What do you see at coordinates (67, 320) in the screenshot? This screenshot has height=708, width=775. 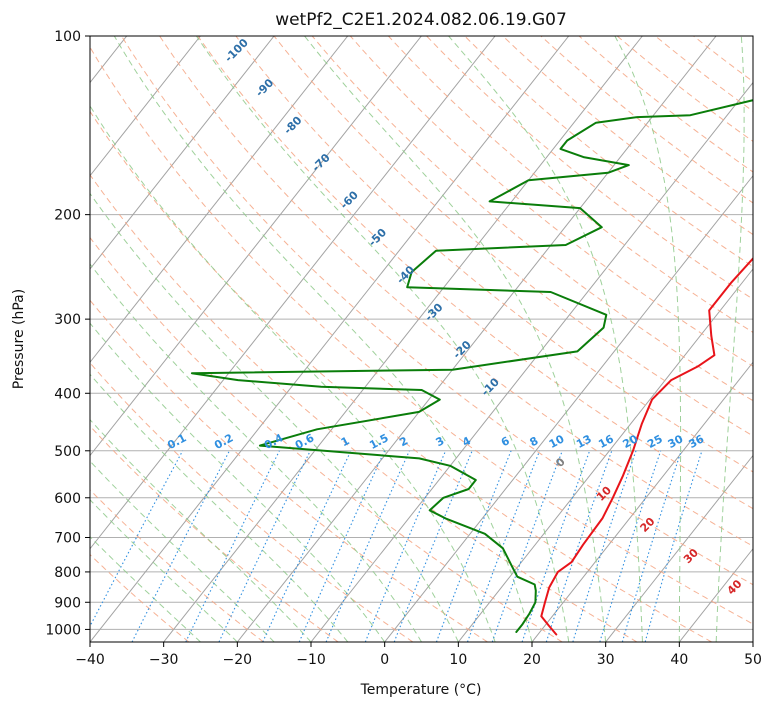 I see `y-tick-label: 300` at bounding box center [67, 320].